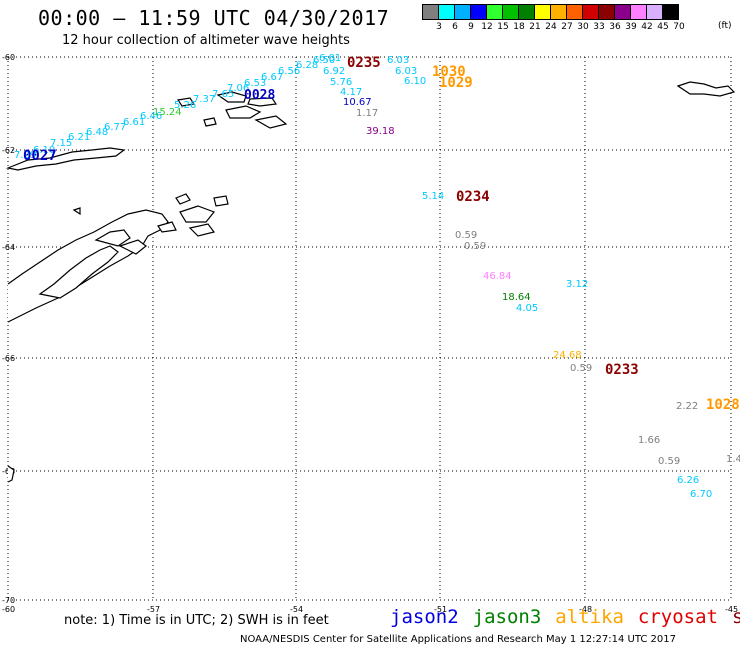 This screenshot has width=740, height=650. I want to click on legend-label: 6, so click(455, 27).